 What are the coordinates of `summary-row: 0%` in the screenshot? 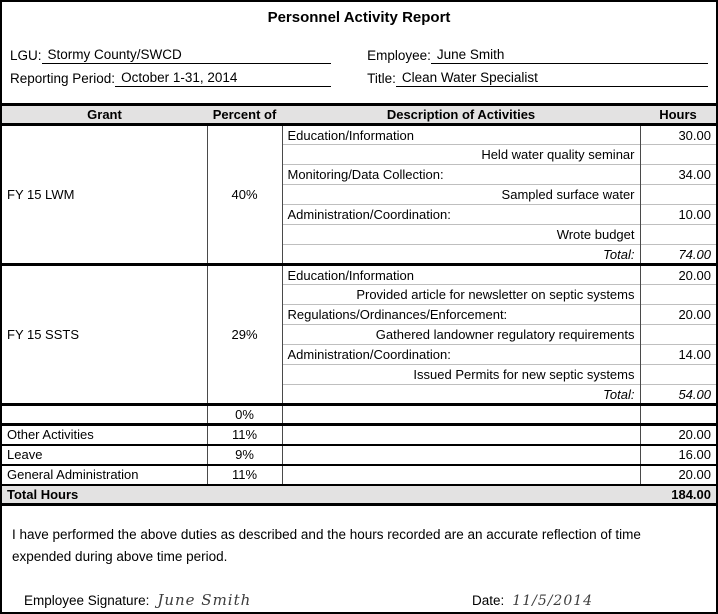 It's located at (359, 414).